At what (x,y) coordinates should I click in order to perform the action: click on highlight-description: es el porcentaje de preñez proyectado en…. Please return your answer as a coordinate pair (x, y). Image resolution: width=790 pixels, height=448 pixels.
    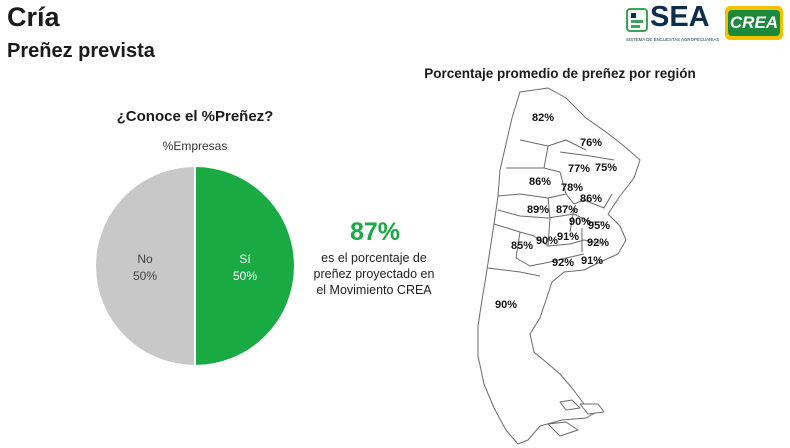
    Looking at the image, I should click on (374, 274).